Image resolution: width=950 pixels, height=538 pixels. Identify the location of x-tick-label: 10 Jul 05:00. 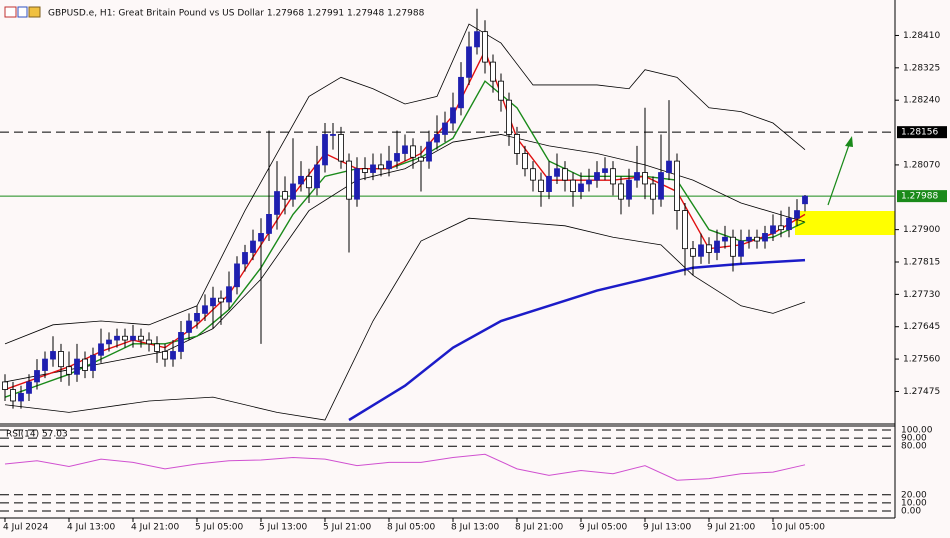
(798, 528).